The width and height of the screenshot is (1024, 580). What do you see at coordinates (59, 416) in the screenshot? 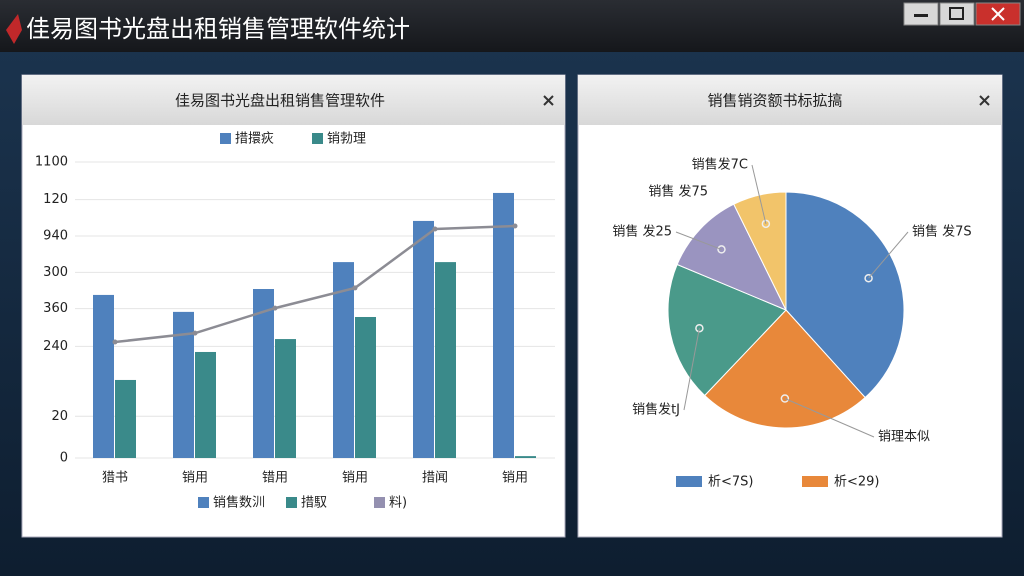
I see `y-tick-label: 20` at bounding box center [59, 416].